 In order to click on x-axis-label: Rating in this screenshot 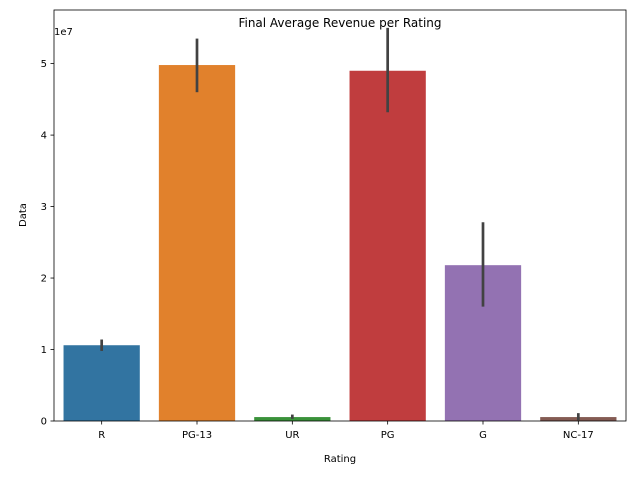, I will do `click(340, 459)`.